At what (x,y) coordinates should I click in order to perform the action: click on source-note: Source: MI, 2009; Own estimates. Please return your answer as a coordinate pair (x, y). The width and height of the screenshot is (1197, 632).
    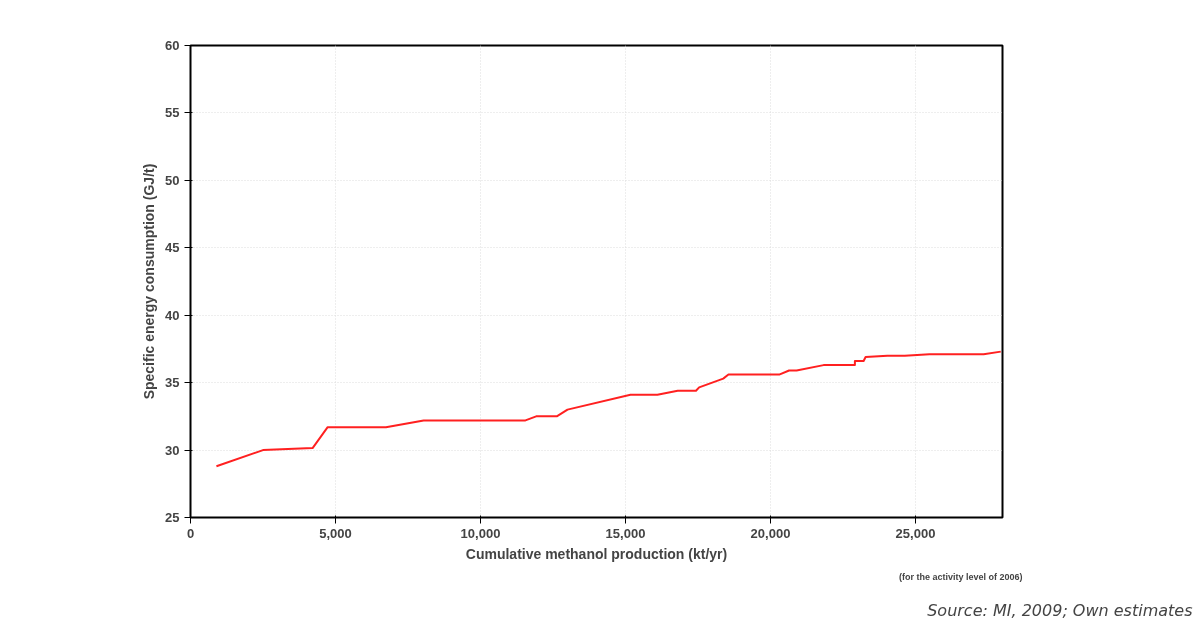
    Looking at the image, I should click on (1060, 610).